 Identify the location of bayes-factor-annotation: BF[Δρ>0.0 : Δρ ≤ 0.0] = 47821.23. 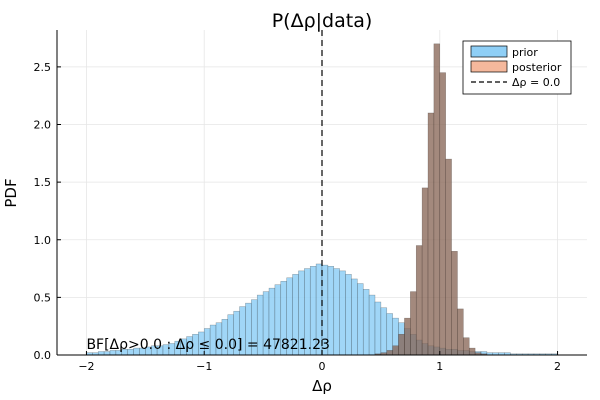
(207, 345).